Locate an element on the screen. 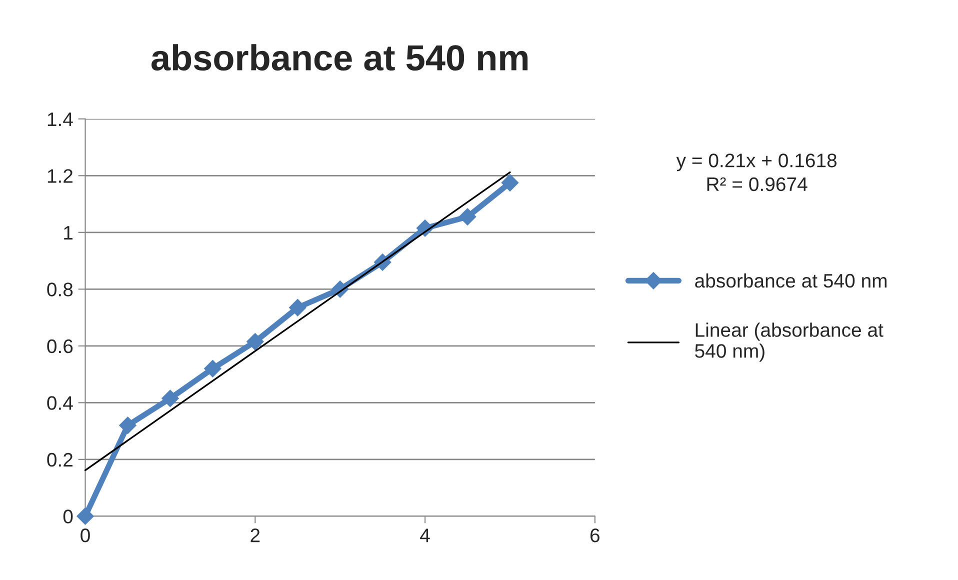 This screenshot has height=580, width=958. y-tick-label: 0.6 is located at coordinates (60, 346).